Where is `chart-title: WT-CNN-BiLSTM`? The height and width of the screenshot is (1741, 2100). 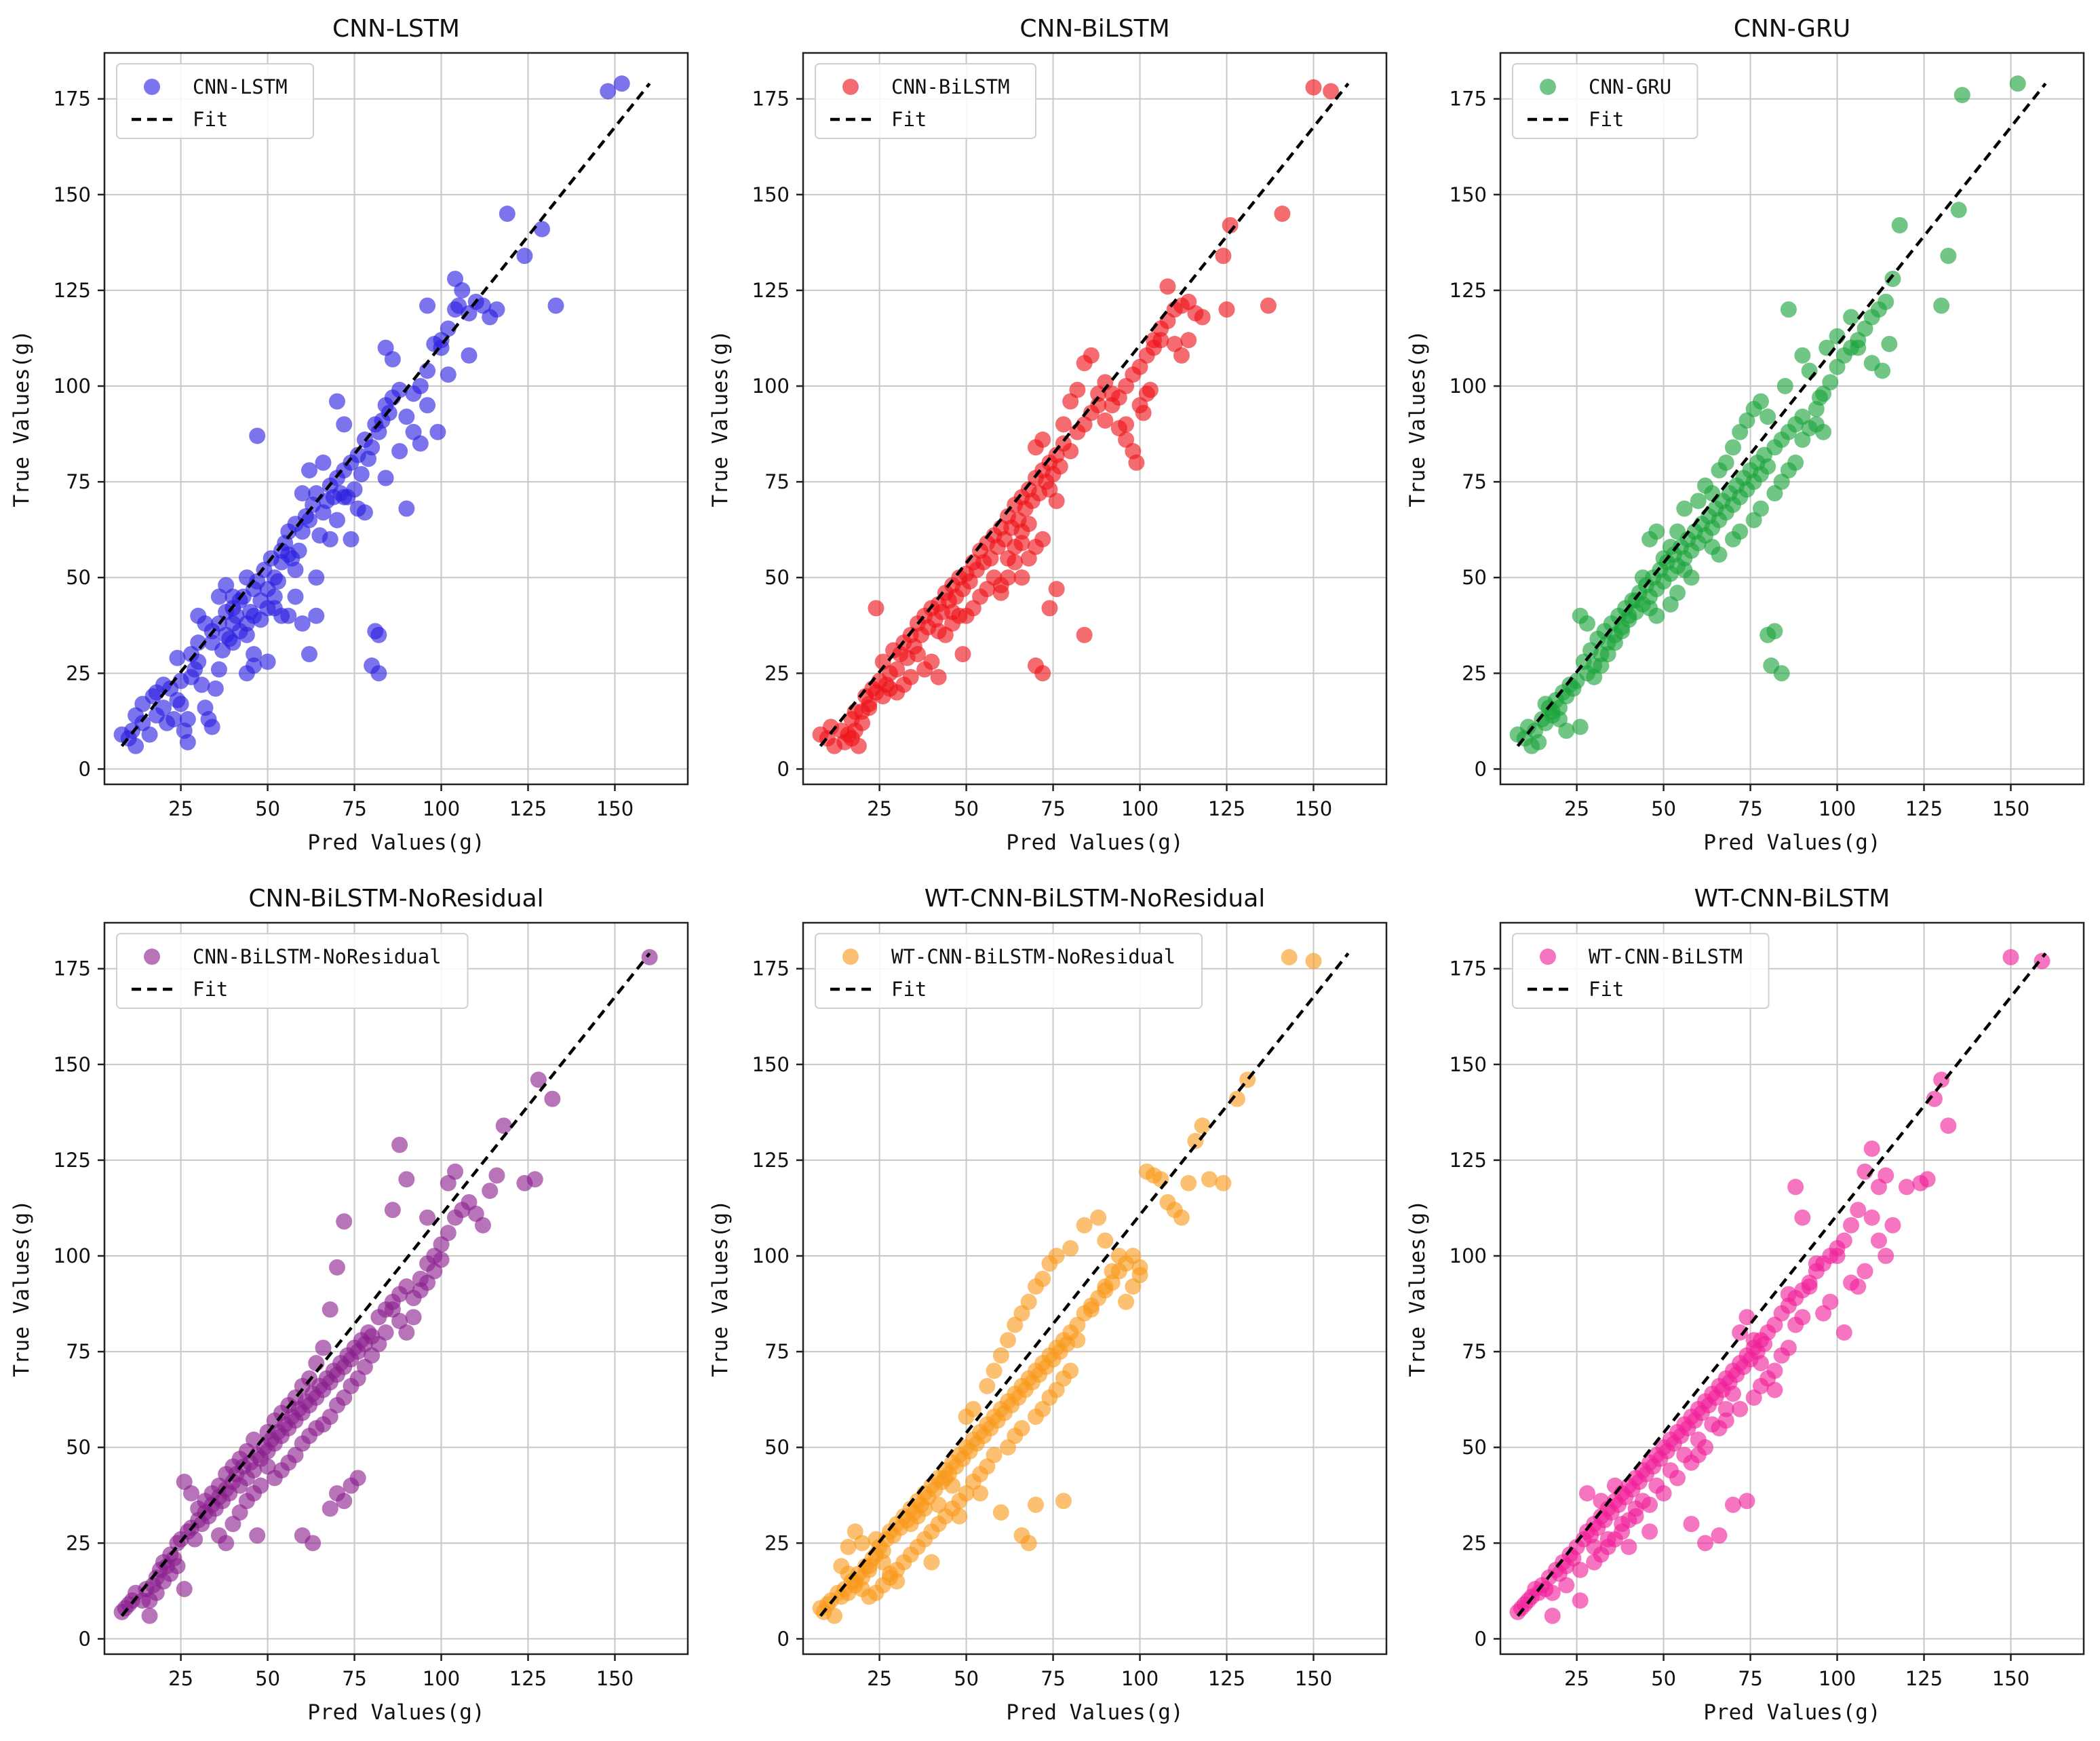 chart-title: WT-CNN-BiLSTM is located at coordinates (1792, 899).